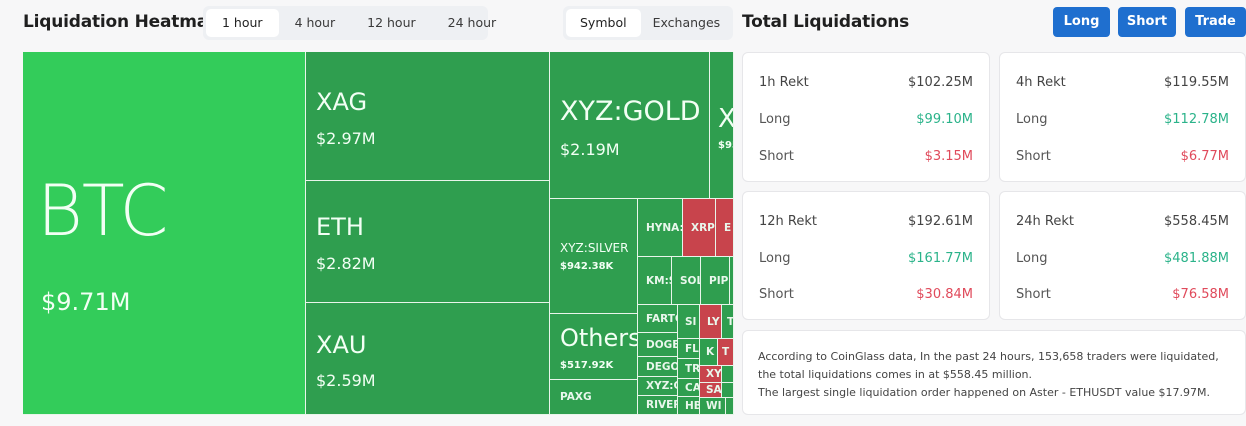 This screenshot has height=426, width=1246. I want to click on short-value: $3.15M, so click(948, 156).